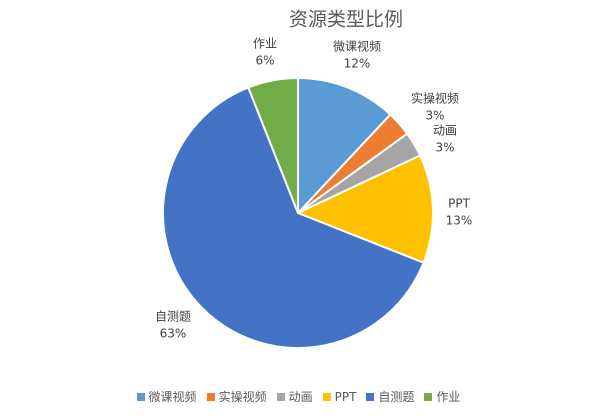 This screenshot has height=419, width=597. I want to click on chart-title: 资源类型比例, so click(346, 20).